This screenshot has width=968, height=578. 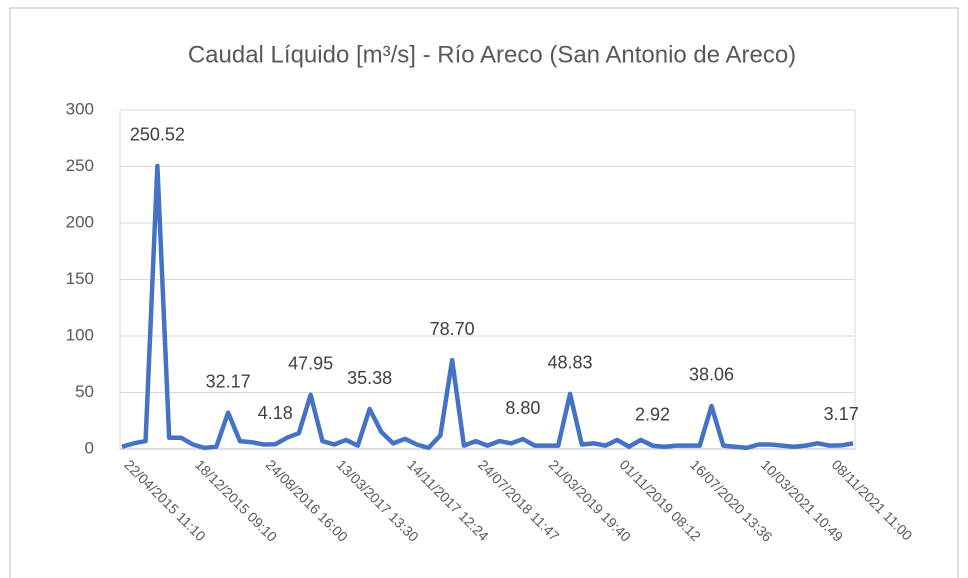 I want to click on data-label: 32.17, so click(x=228, y=381).